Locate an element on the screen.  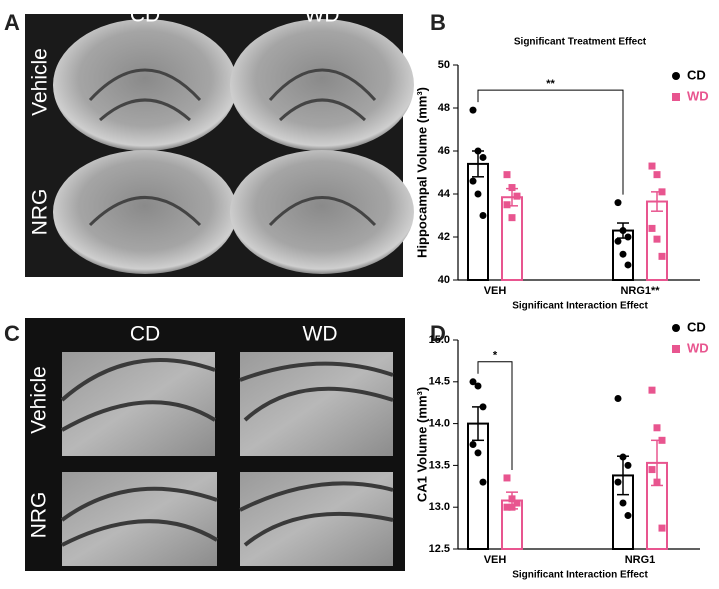
y-tick-label: 14.0 is located at coordinates (439, 424).